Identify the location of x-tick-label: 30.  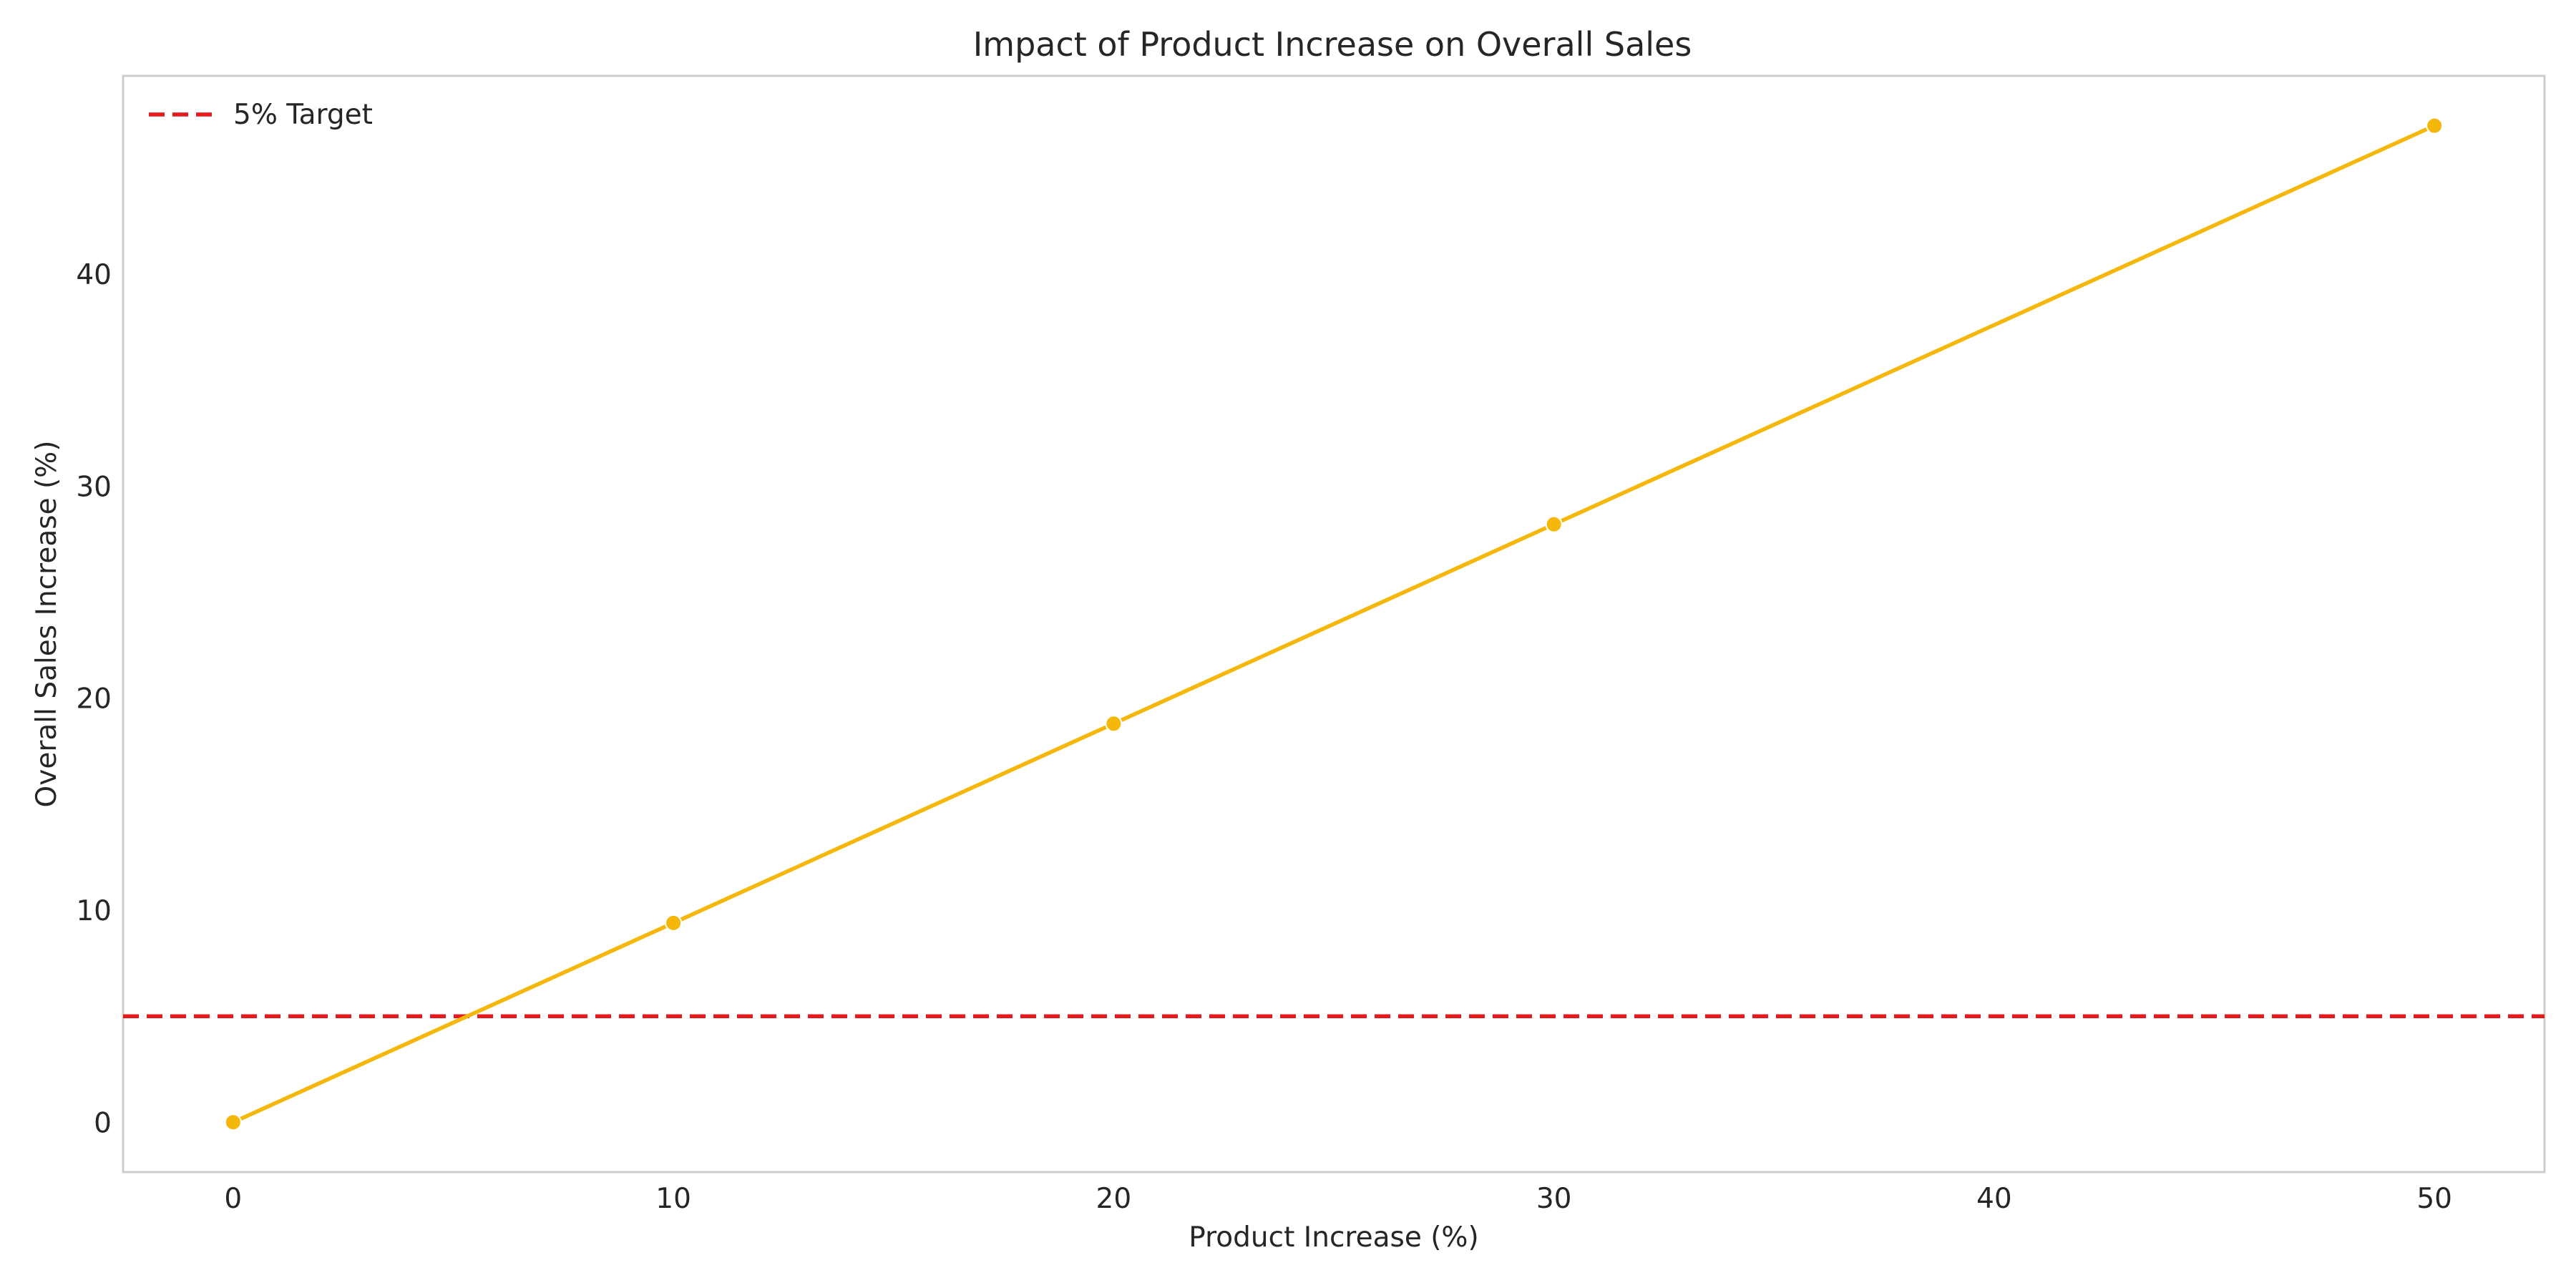
(1554, 1199).